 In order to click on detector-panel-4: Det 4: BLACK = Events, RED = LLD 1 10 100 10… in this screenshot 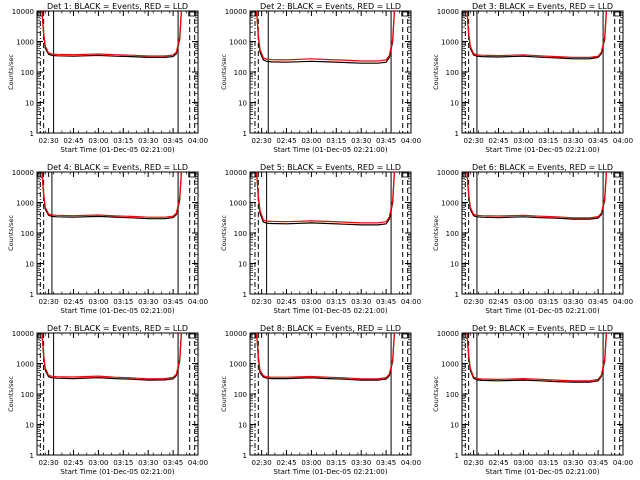, I will do `click(107, 239)`.